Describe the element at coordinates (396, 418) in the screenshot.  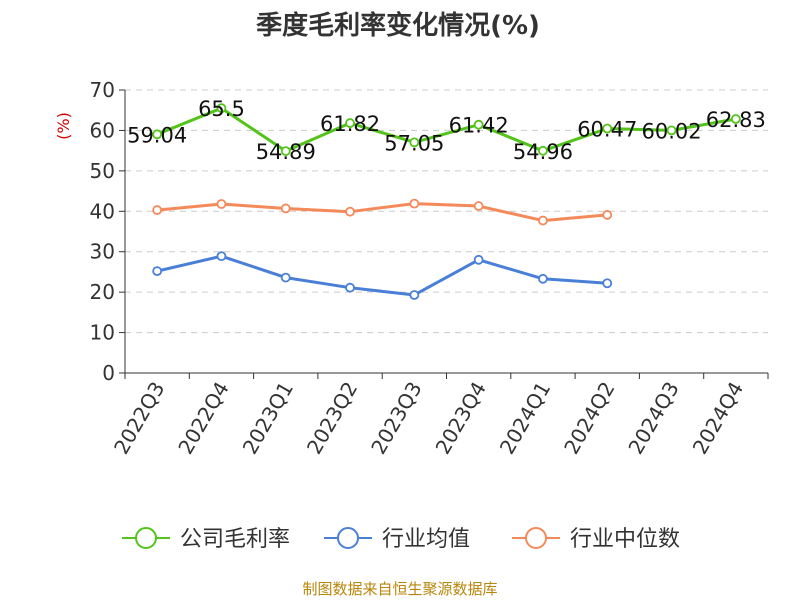
I see `x-tick-label: 2023Q3` at that location.